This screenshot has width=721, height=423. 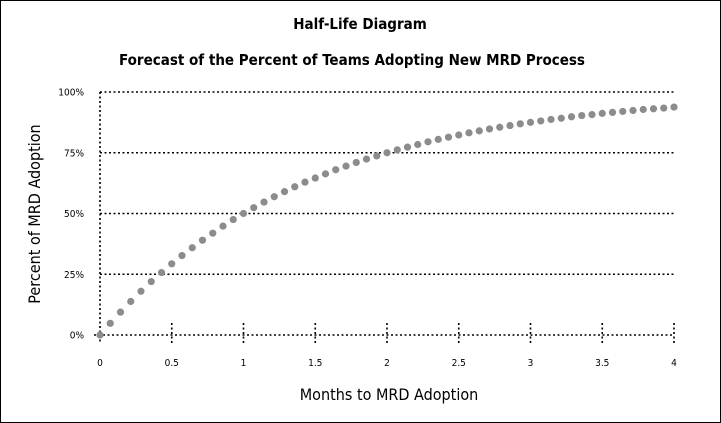 What do you see at coordinates (602, 363) in the screenshot?
I see `x-tick-label: 3.5` at bounding box center [602, 363].